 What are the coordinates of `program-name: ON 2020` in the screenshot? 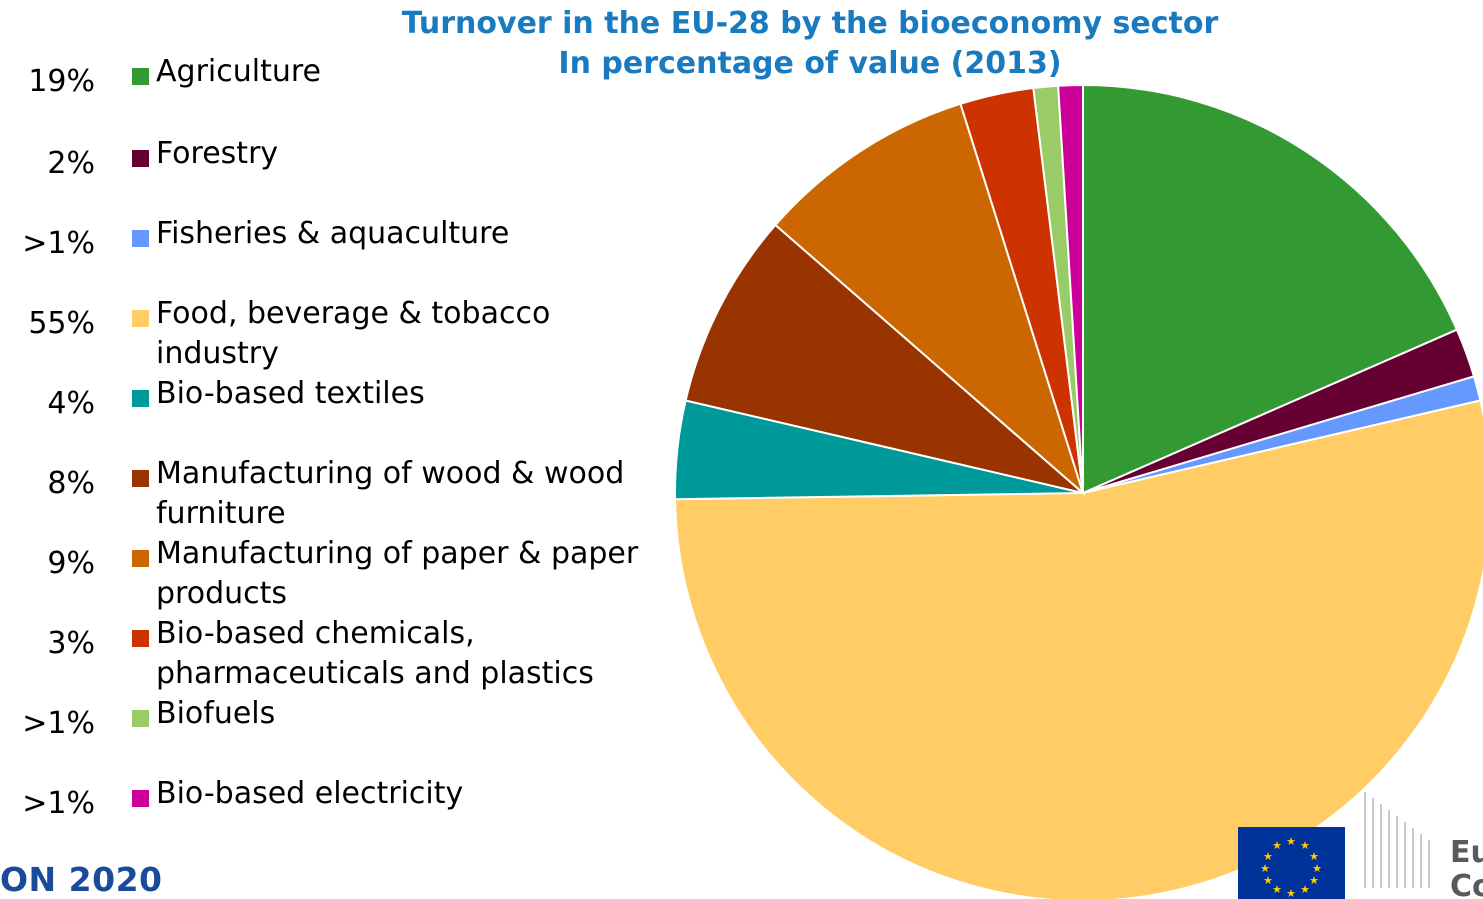 It's located at (81, 879).